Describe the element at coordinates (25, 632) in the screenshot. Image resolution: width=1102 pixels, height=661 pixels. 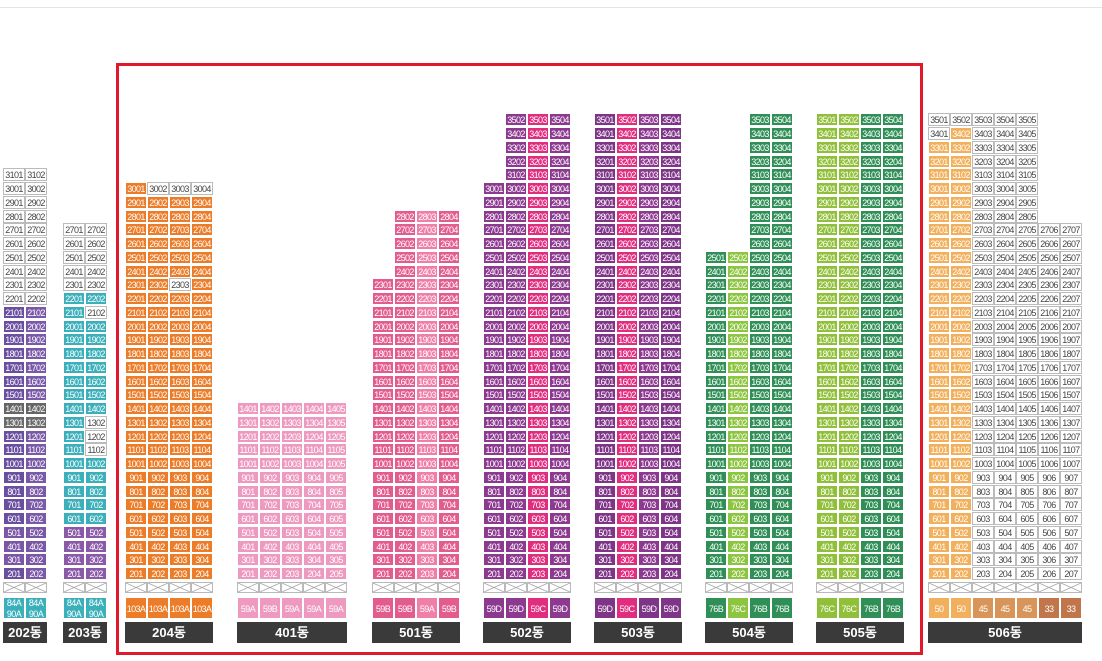
I see `building-label: 202동` at that location.